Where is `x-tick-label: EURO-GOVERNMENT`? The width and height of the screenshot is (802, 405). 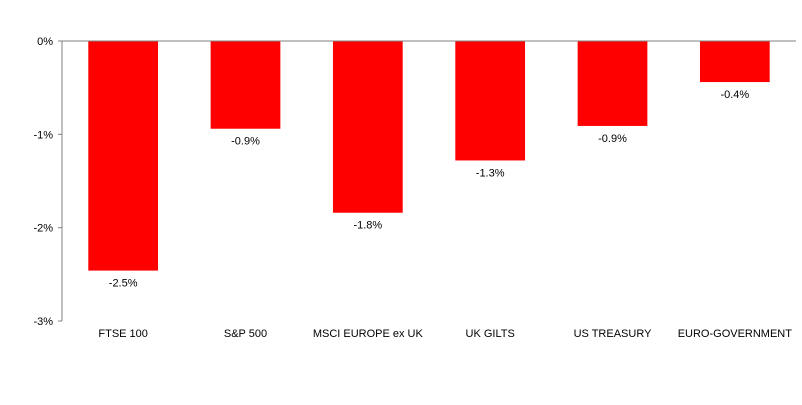
x-tick-label: EURO-GOVERNMENT is located at coordinates (735, 334).